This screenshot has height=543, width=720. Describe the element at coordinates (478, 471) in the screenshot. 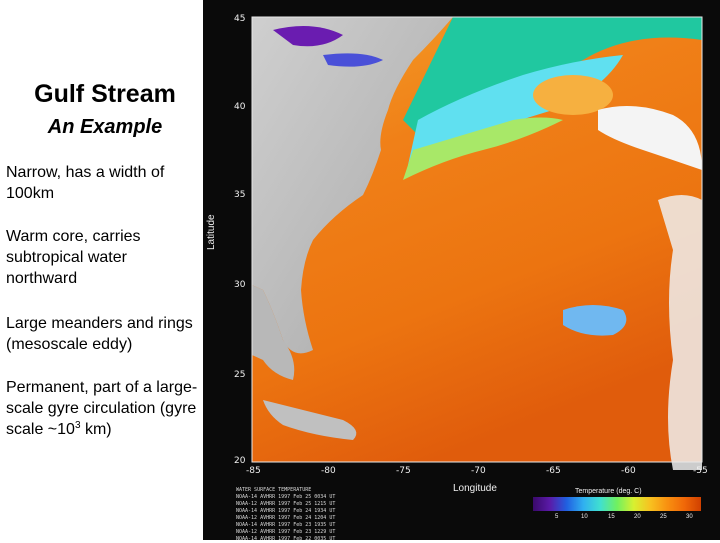

I see `lon-tick: -70` at that location.